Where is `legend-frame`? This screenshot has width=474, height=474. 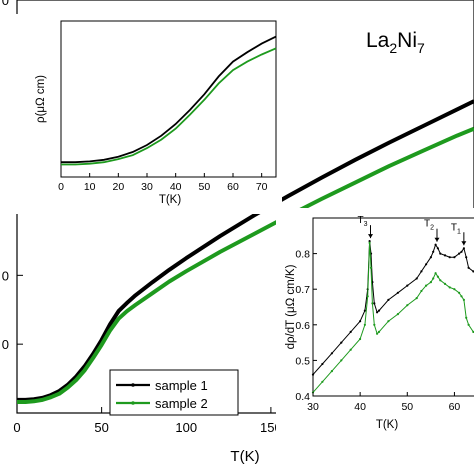
legend-frame is located at coordinates (174, 392).